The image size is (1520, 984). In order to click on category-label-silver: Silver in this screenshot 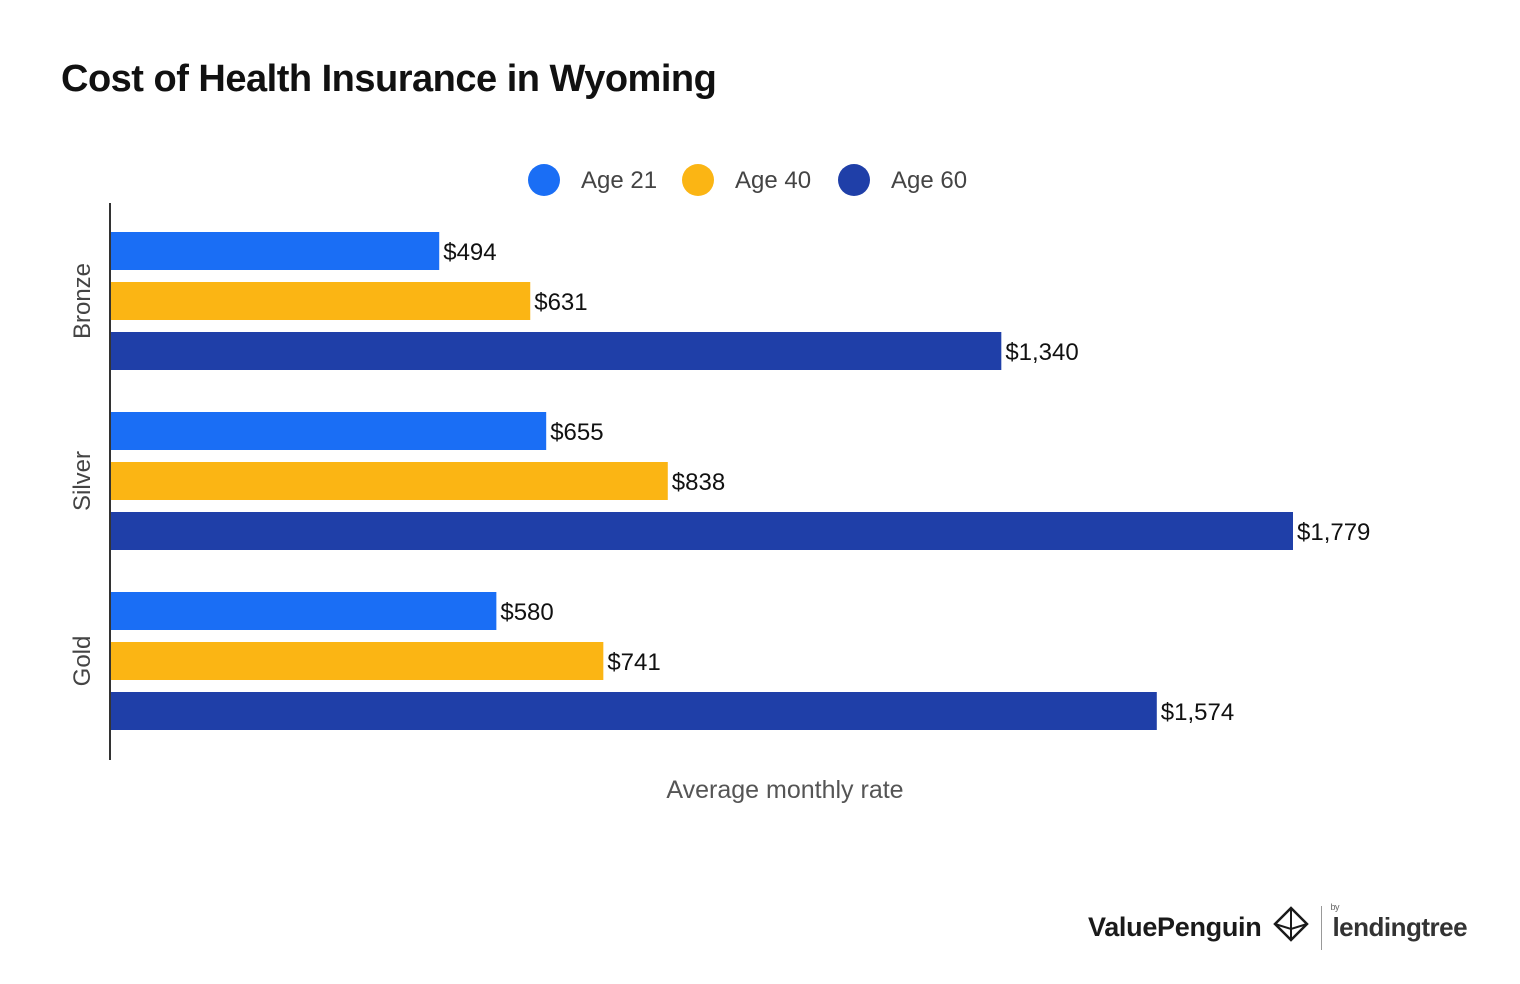, I will do `click(82, 481)`.